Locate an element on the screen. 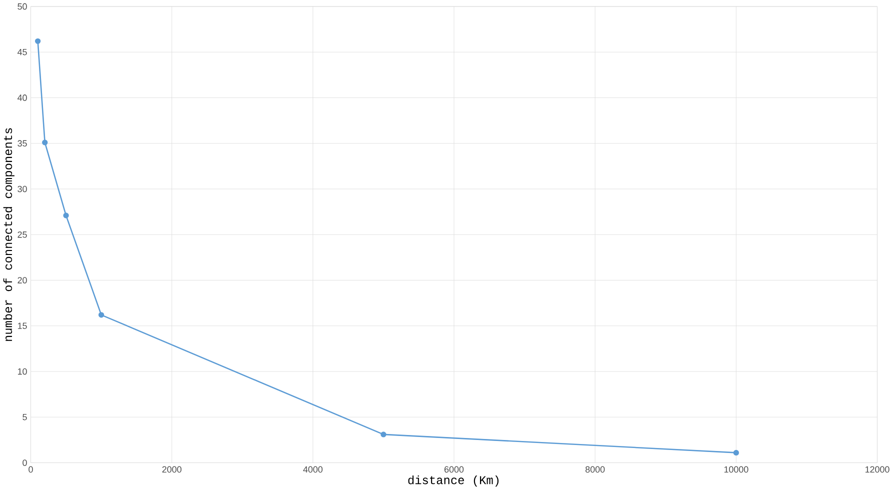 The height and width of the screenshot is (490, 893). y-tick-label: 45 is located at coordinates (22, 52).